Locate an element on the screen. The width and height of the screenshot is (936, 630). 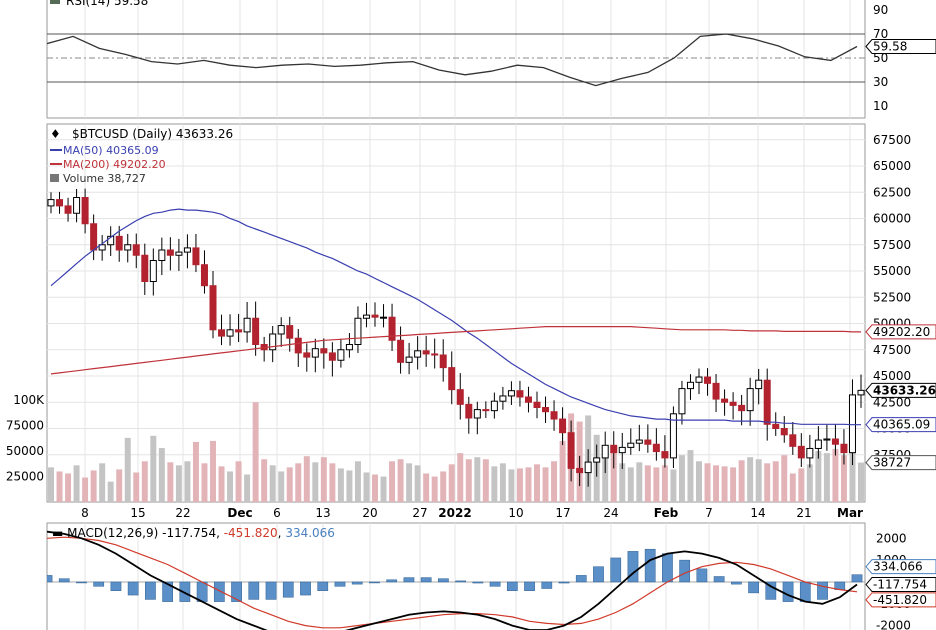
price-axis-tick-label: 60000 is located at coordinates (892, 219).